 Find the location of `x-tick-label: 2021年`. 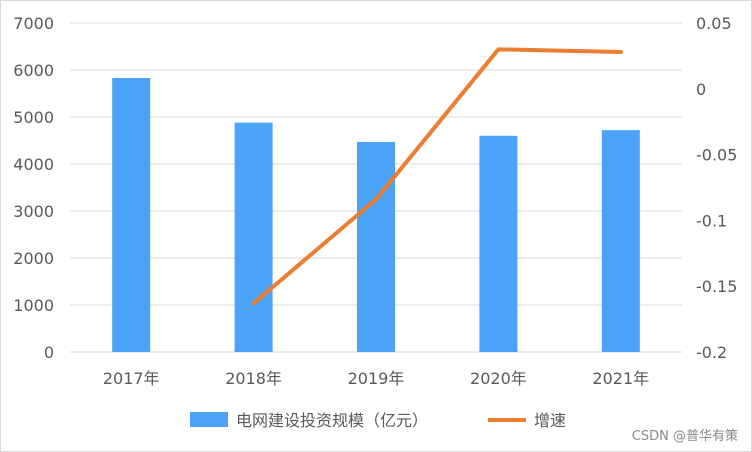

x-tick-label: 2021年 is located at coordinates (620, 378).